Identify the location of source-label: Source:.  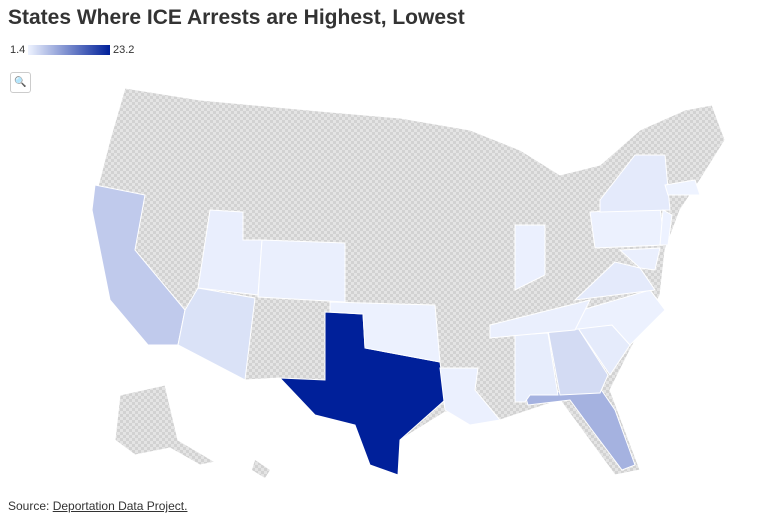
(29, 506).